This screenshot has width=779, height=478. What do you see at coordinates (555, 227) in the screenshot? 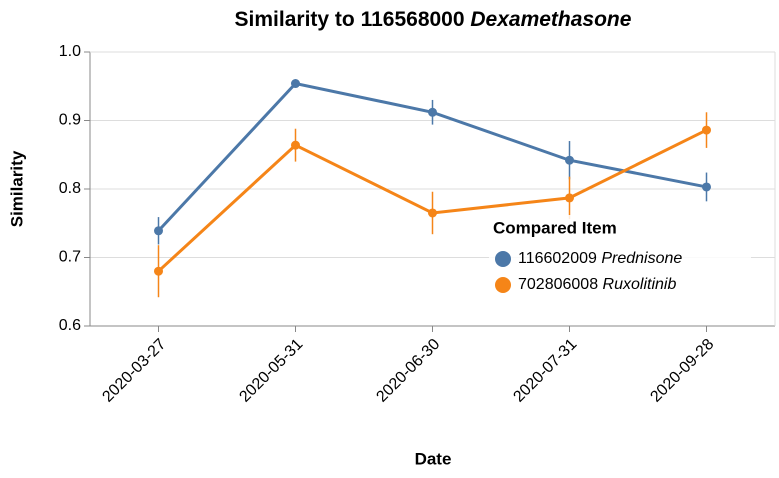
I see `legend-title: Compared Item` at bounding box center [555, 227].